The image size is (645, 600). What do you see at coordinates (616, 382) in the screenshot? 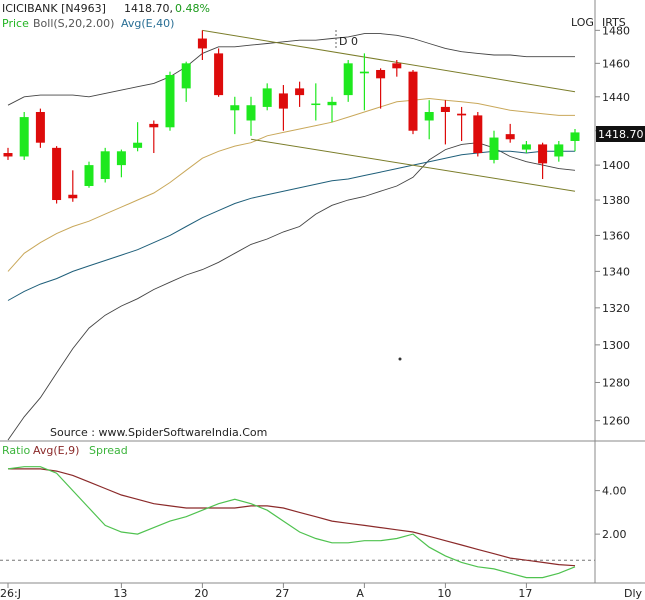
I see `price-tick-label: 1280` at bounding box center [616, 382].